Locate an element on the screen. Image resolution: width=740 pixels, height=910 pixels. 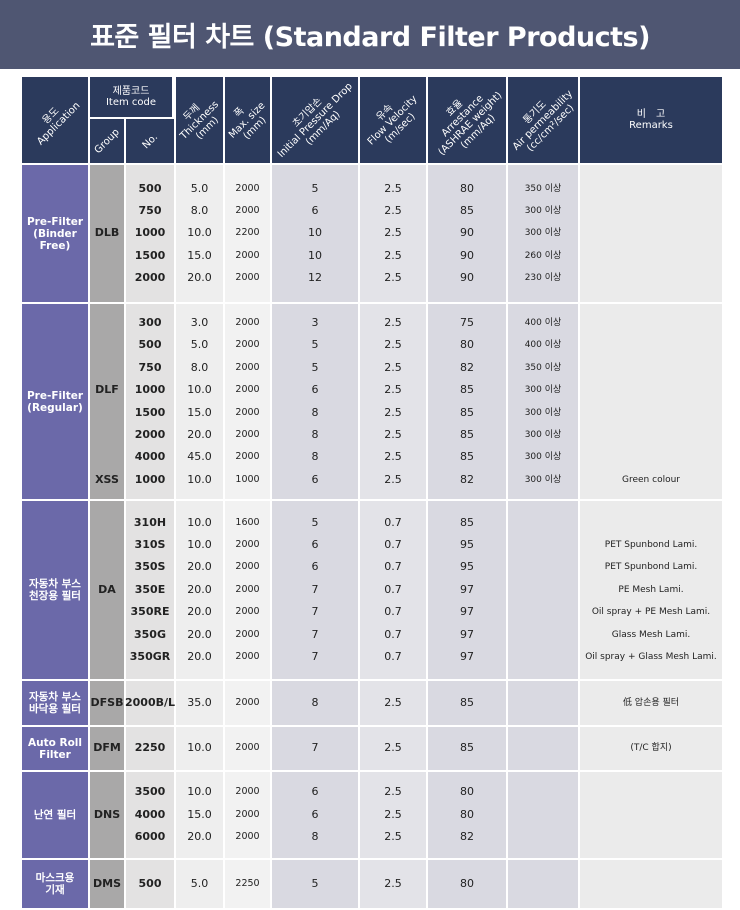
thickness-column: 10.0 is located at coordinates (199, 748).